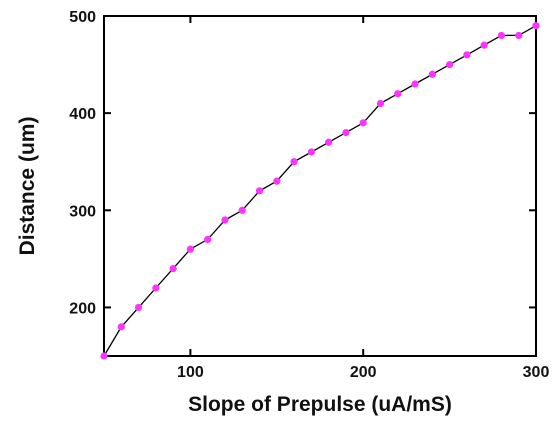 The height and width of the screenshot is (432, 557). I want to click on y-tick-label: 300, so click(82, 211).